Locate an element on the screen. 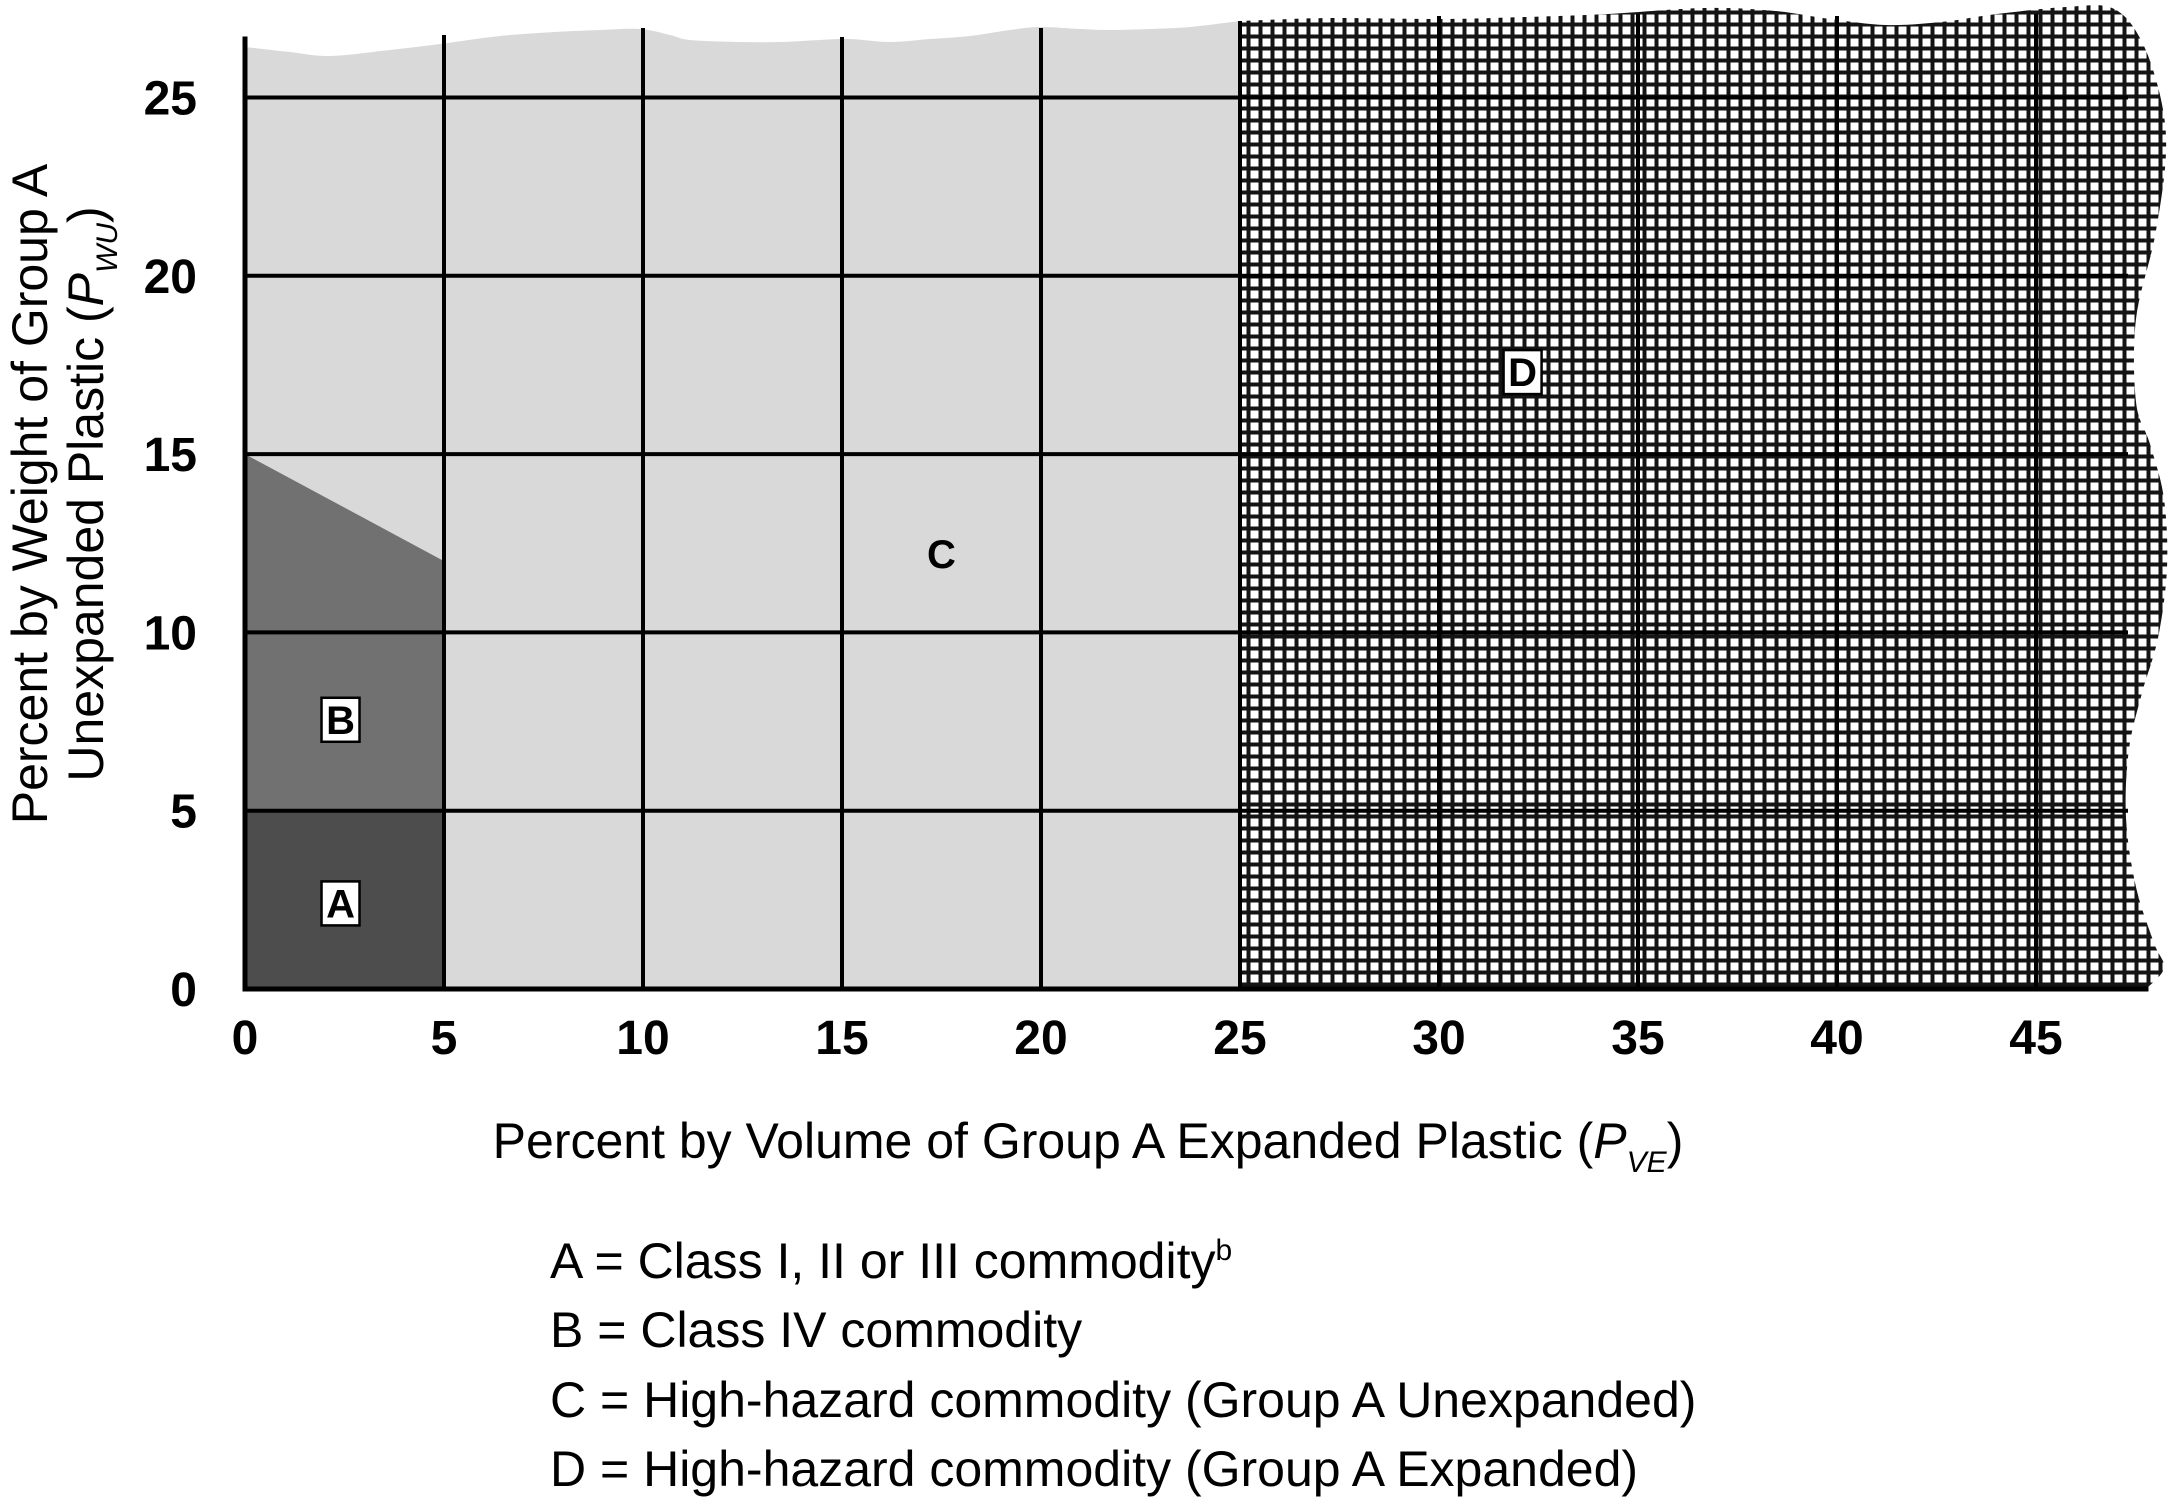 Image resolution: width=2174 pixels, height=1506 pixels. y-axis-title-variable: P is located at coordinates (86, 289).